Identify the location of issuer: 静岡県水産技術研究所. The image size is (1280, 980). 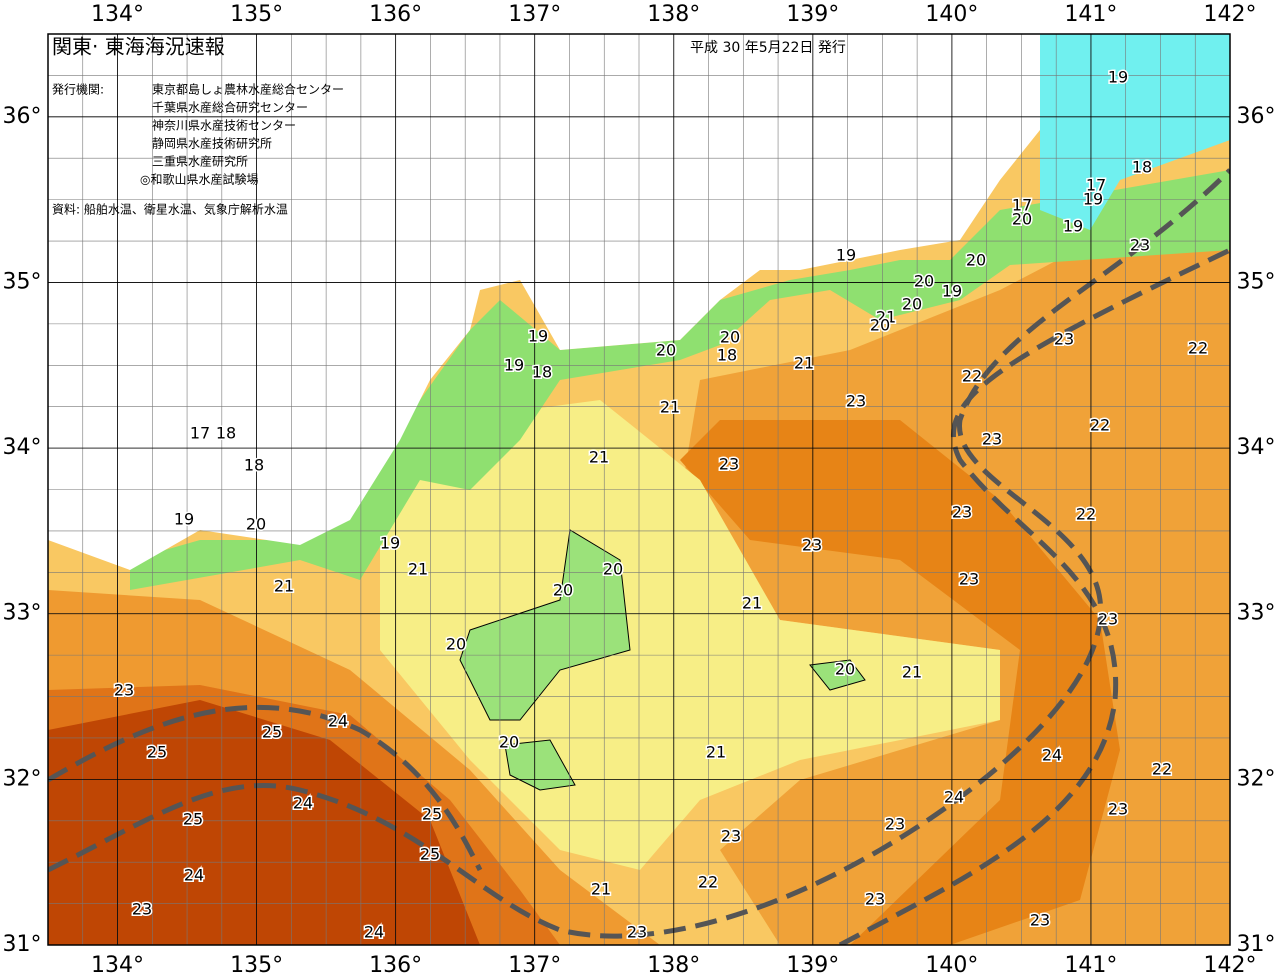
(212, 143).